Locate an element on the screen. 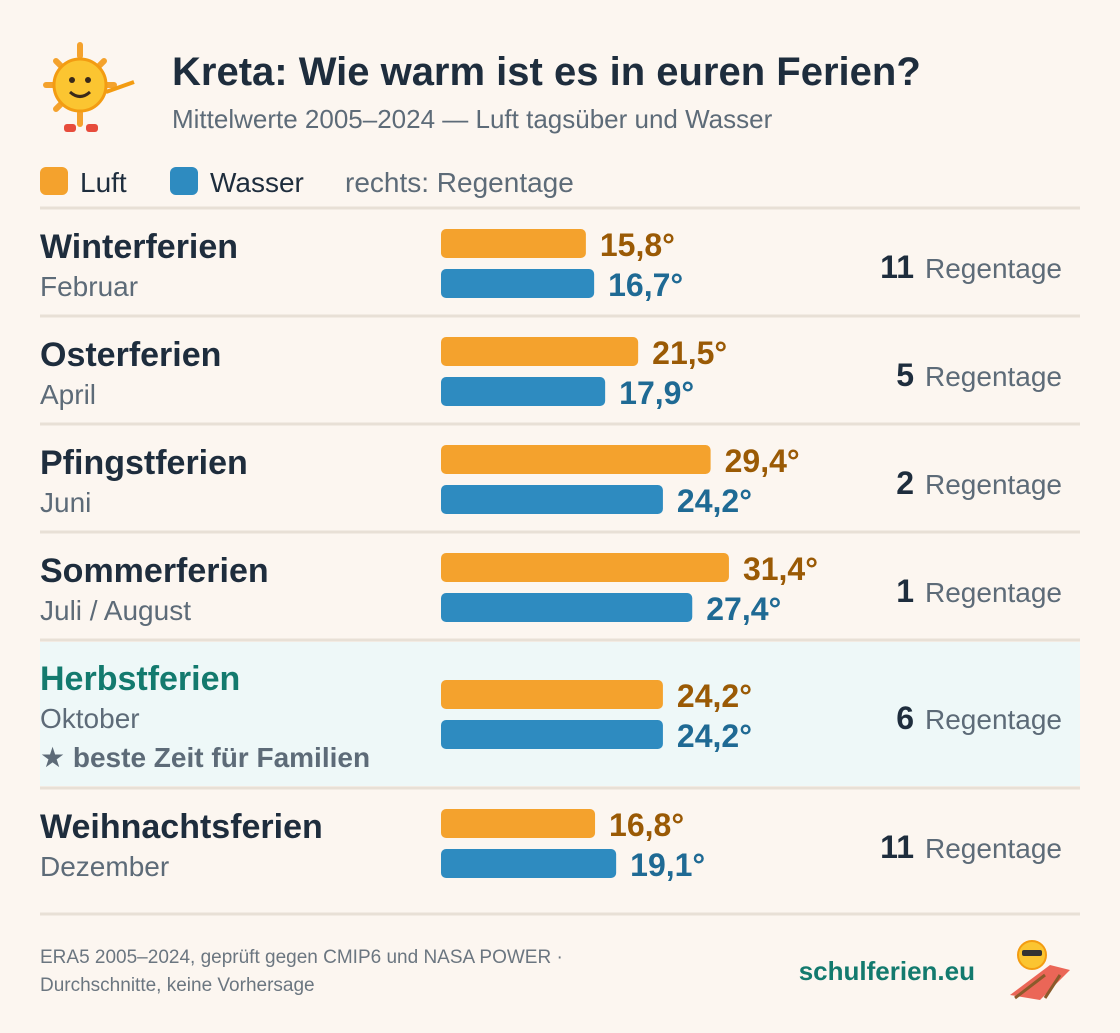 Image resolution: width=1120 pixels, height=1033 pixels. value-label: 17,9° is located at coordinates (656, 393).